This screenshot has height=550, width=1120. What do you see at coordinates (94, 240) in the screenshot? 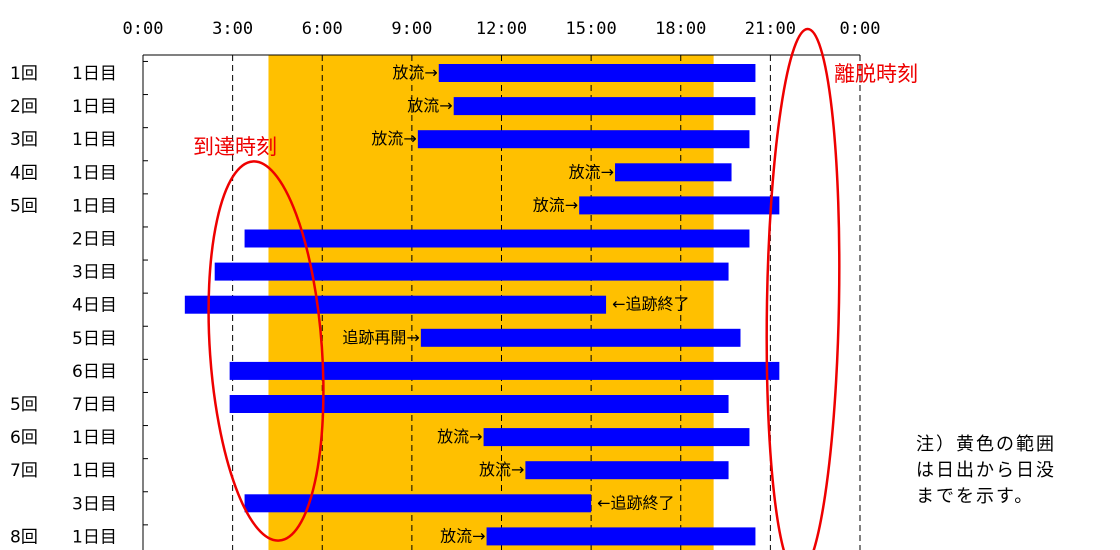
I see `day-label: 2日目` at bounding box center [94, 240].